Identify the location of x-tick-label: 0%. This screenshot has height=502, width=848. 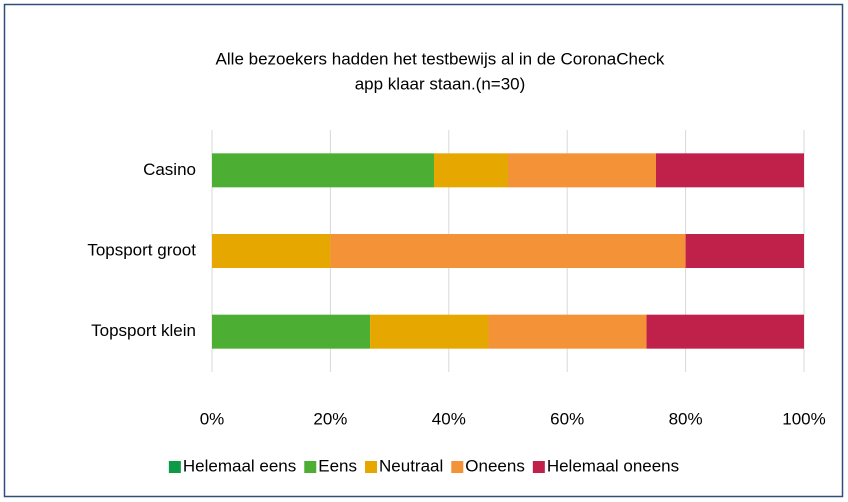
(212, 418).